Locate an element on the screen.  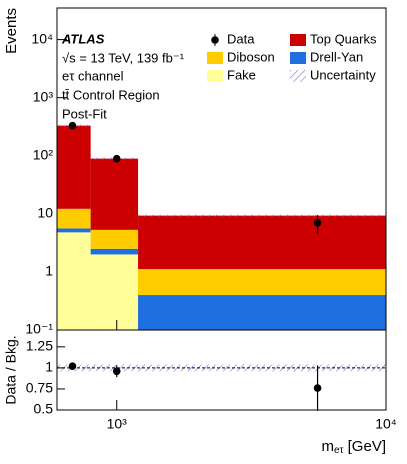
x-subscript: eτ is located at coordinates (339, 450).